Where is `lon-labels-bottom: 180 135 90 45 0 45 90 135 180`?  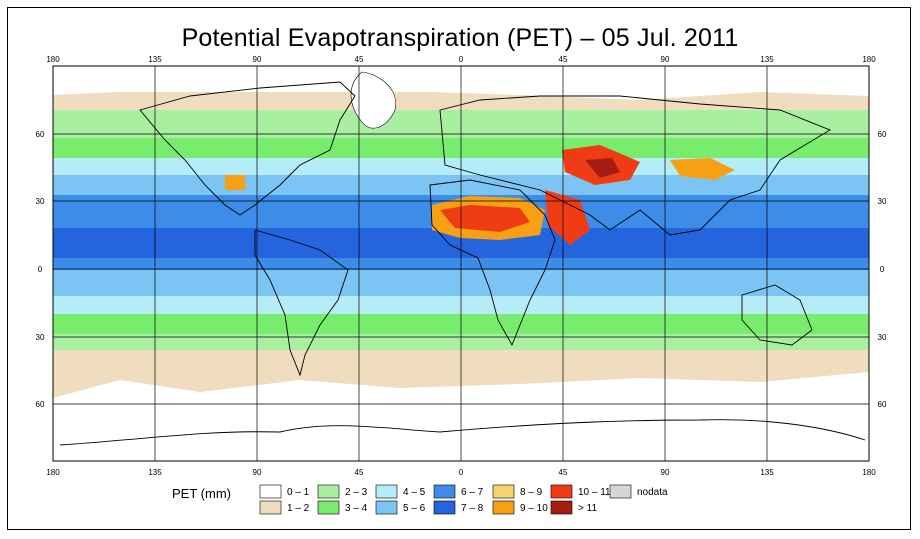 lon-labels-bottom: 180 135 90 45 0 45 90 135 180 is located at coordinates (461, 472).